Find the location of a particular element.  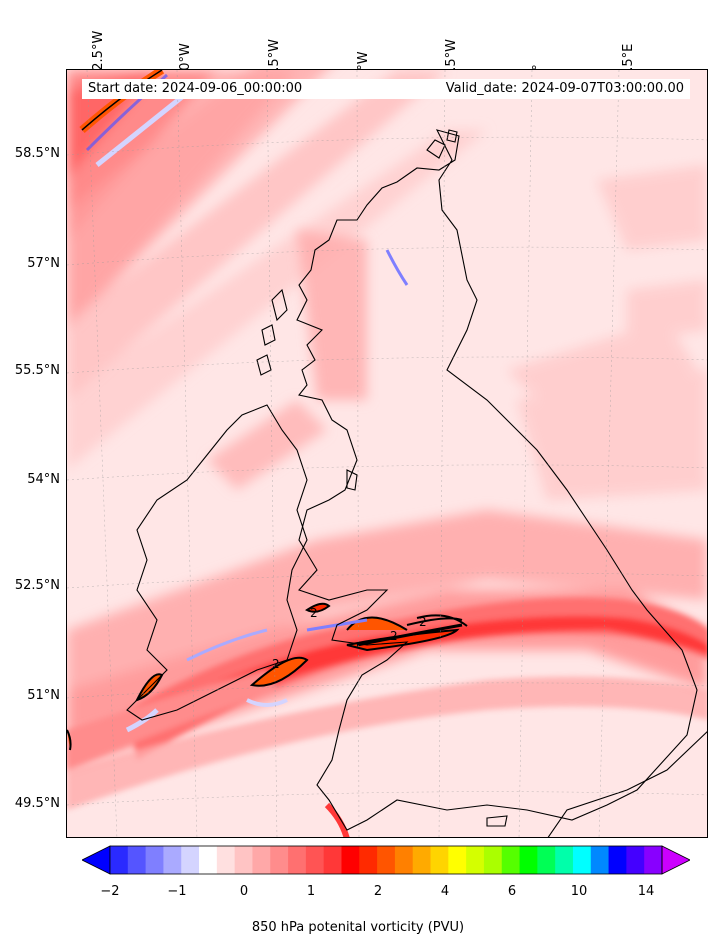

lat-label: 52.5°N is located at coordinates (37, 585).